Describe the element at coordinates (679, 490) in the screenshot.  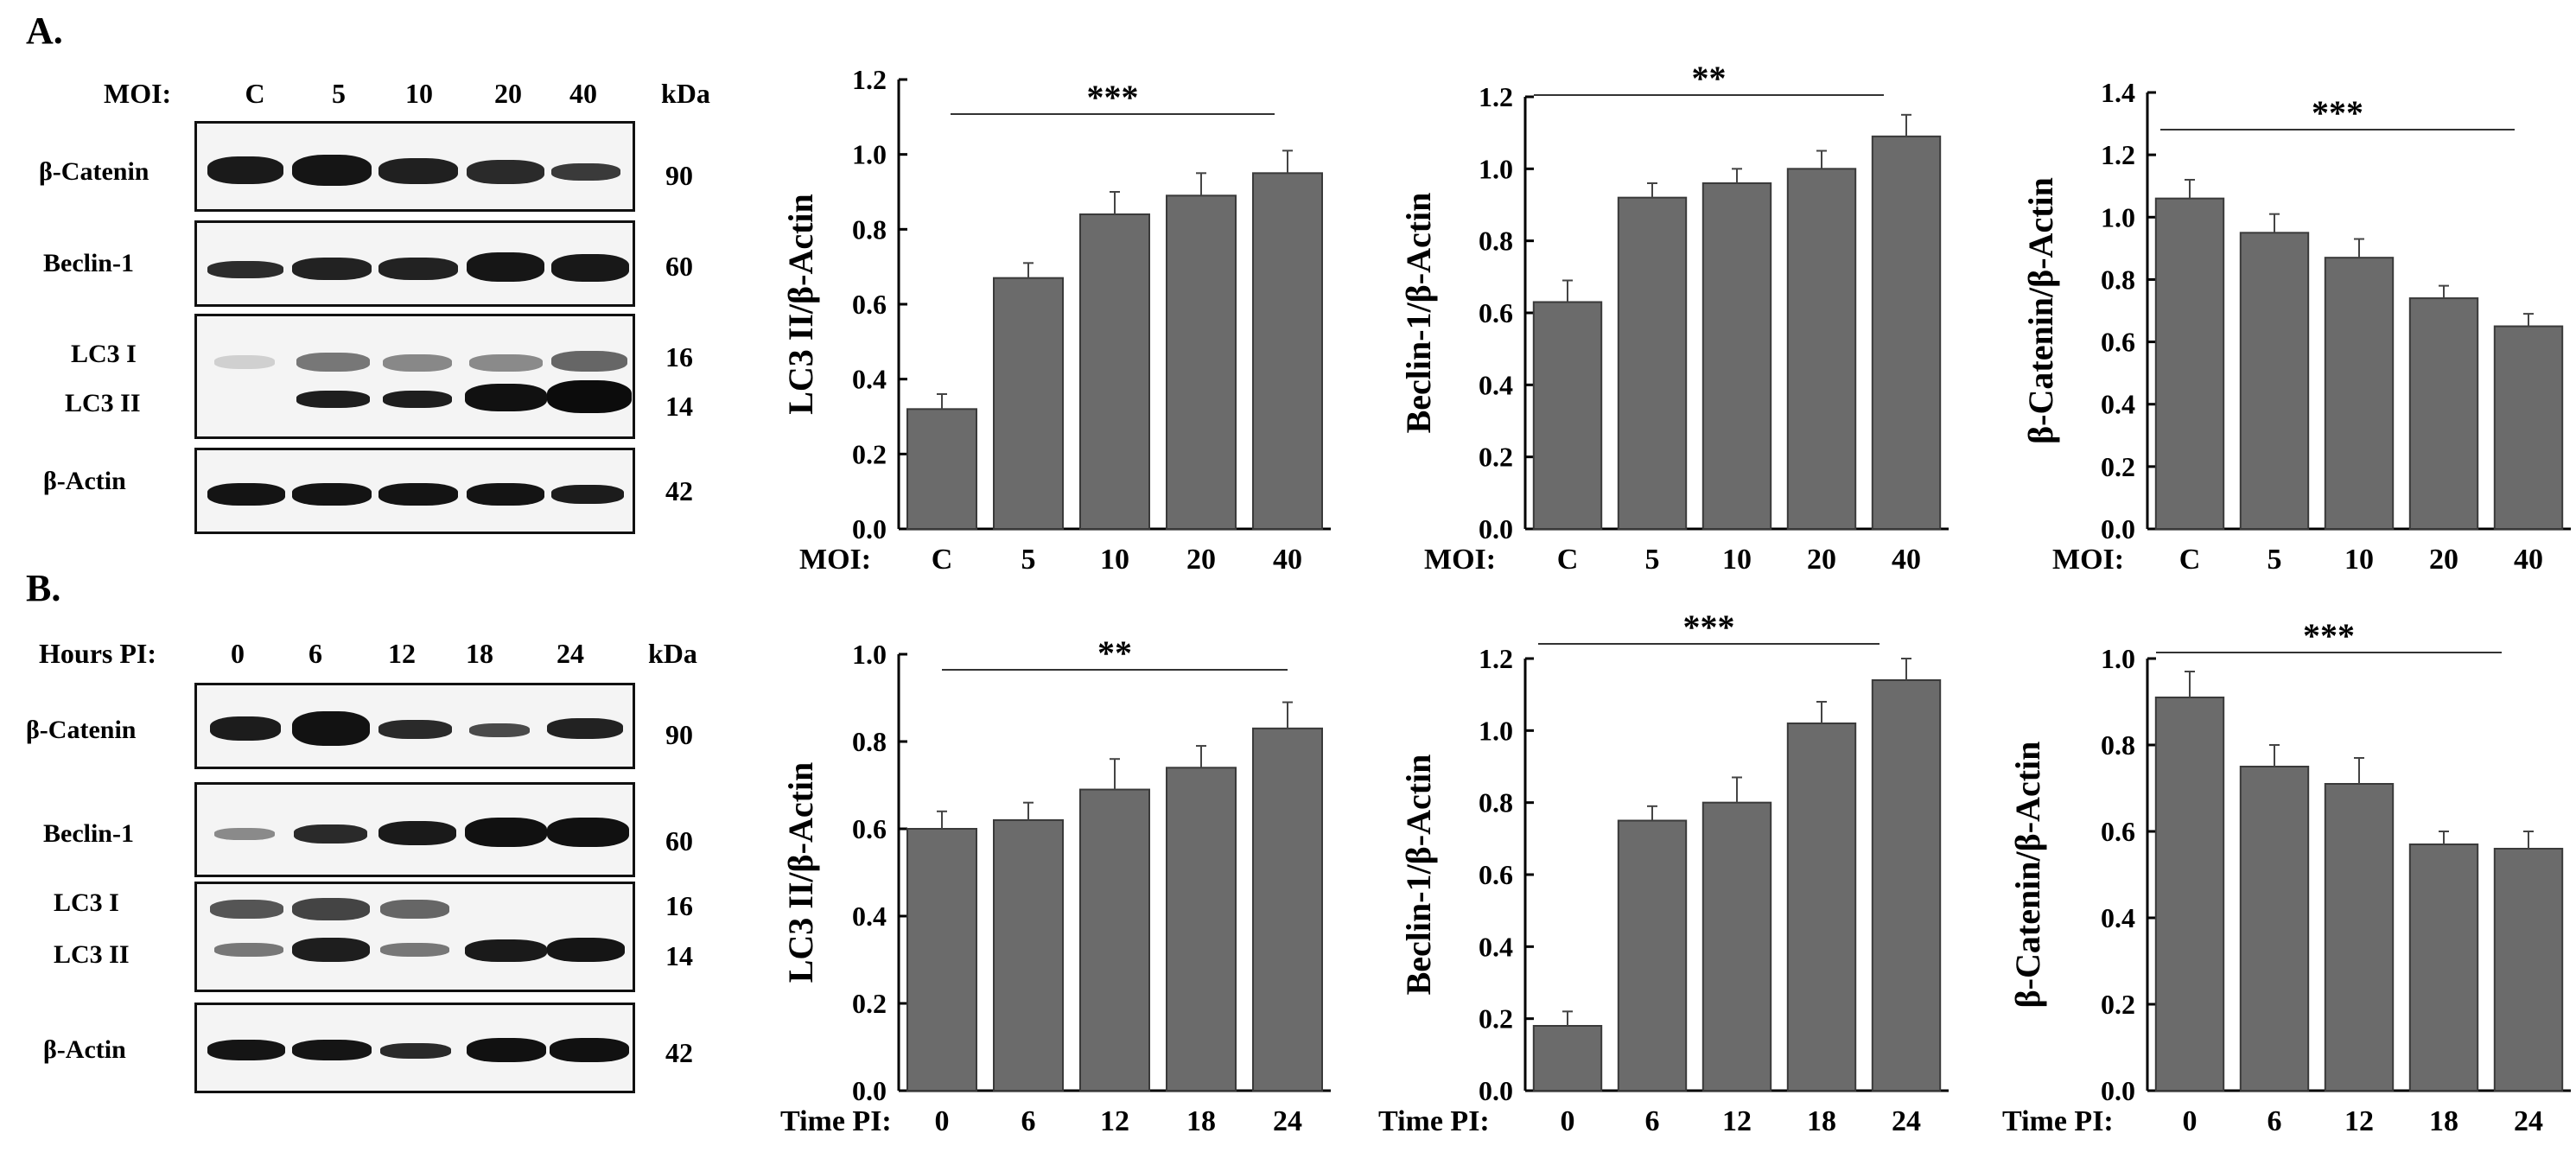
I see `panel-a-kda-value: 42` at that location.